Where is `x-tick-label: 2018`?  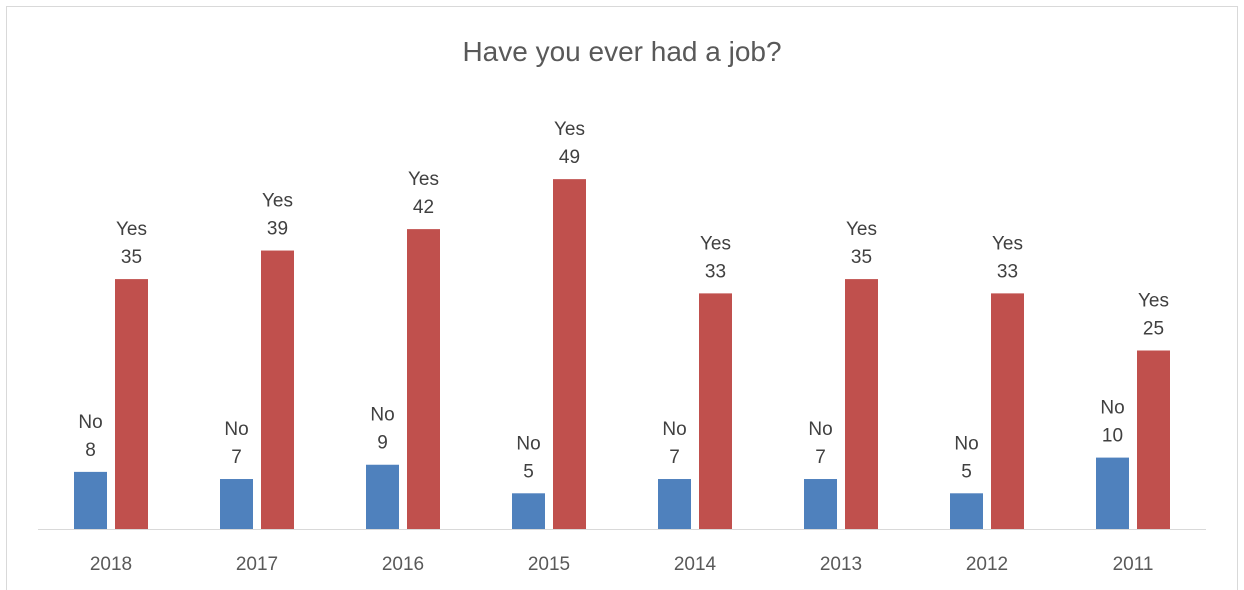 x-tick-label: 2018 is located at coordinates (111, 564).